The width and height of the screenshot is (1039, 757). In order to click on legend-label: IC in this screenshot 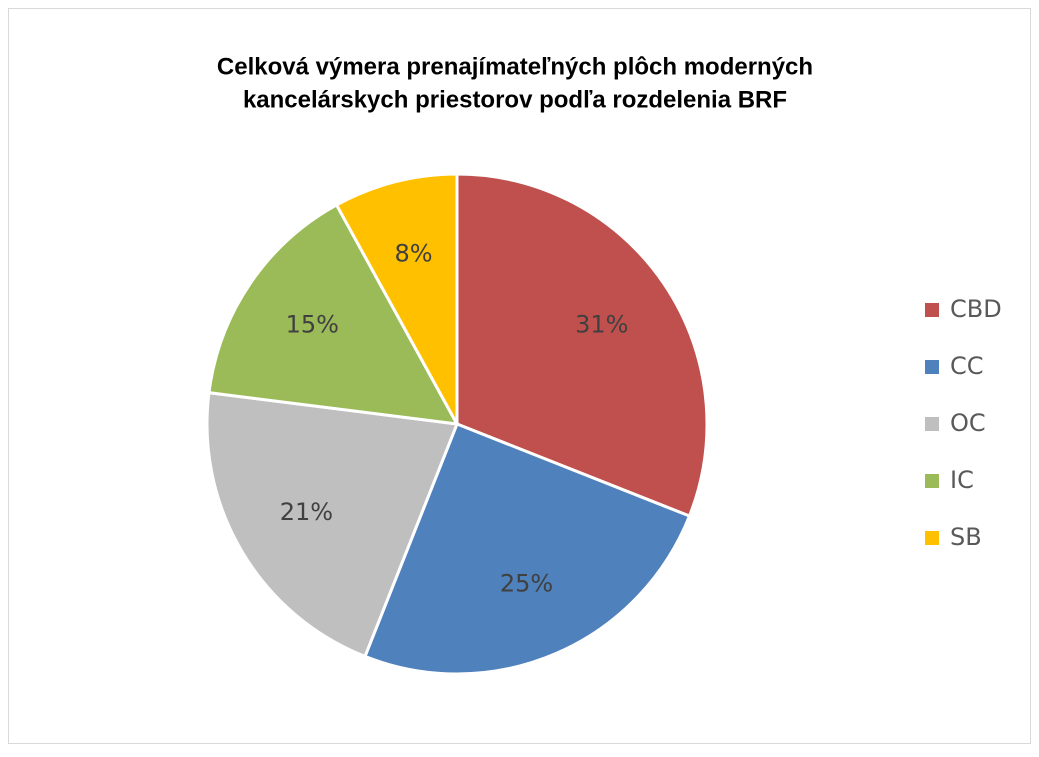, I will do `click(962, 480)`.